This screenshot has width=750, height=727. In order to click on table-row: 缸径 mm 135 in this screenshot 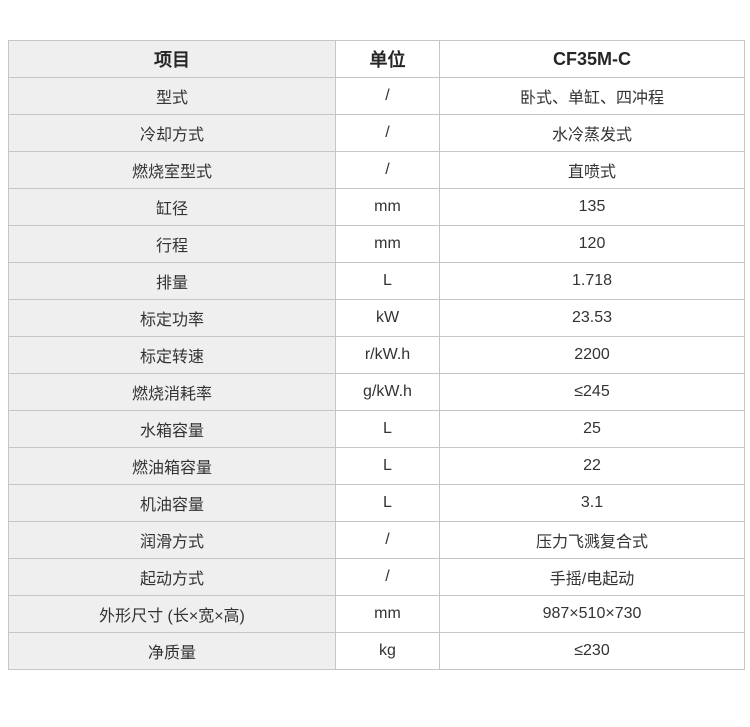, I will do `click(376, 207)`.